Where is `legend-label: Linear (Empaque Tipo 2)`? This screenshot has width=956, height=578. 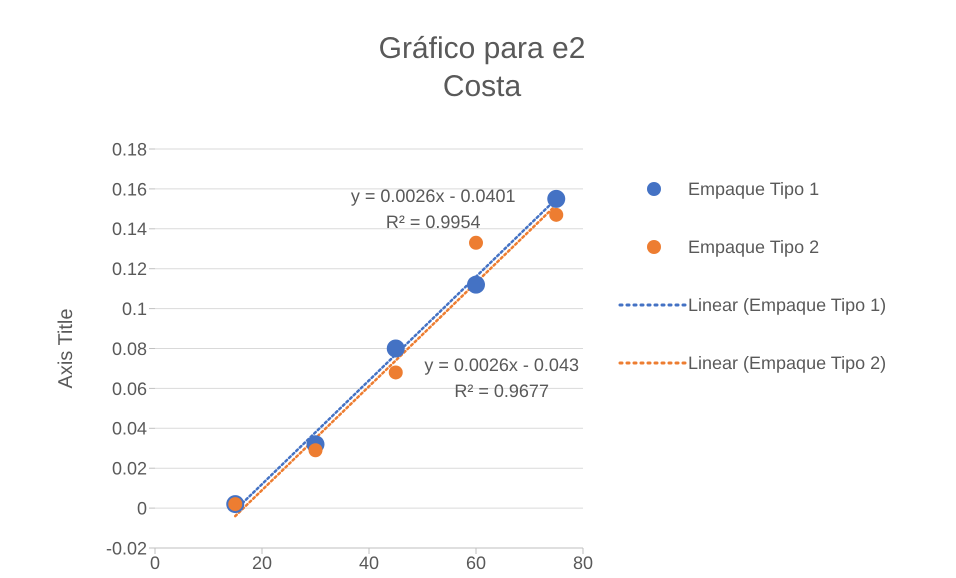 legend-label: Linear (Empaque Tipo 2) is located at coordinates (788, 363).